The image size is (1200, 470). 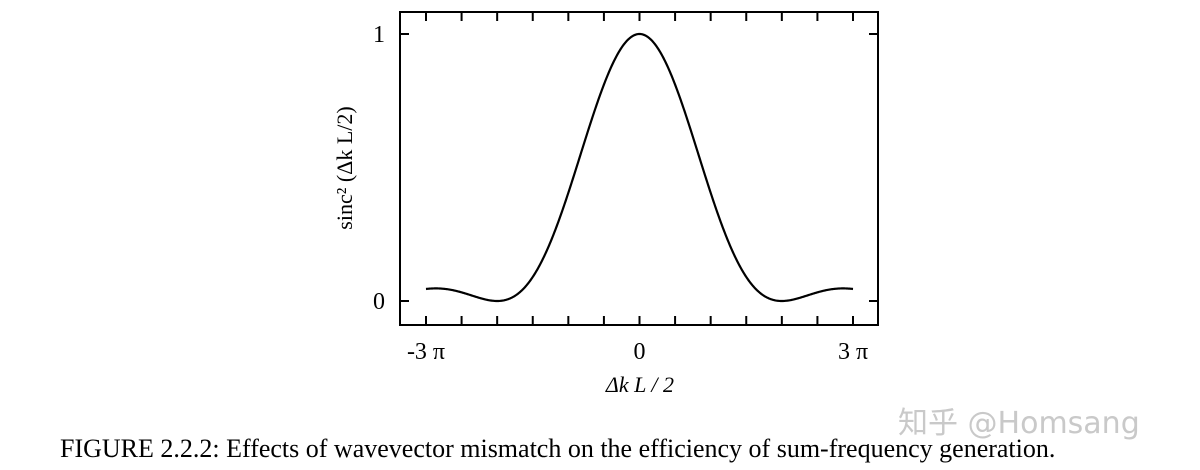 I want to click on y-tick-label: 1, so click(x=379, y=35).